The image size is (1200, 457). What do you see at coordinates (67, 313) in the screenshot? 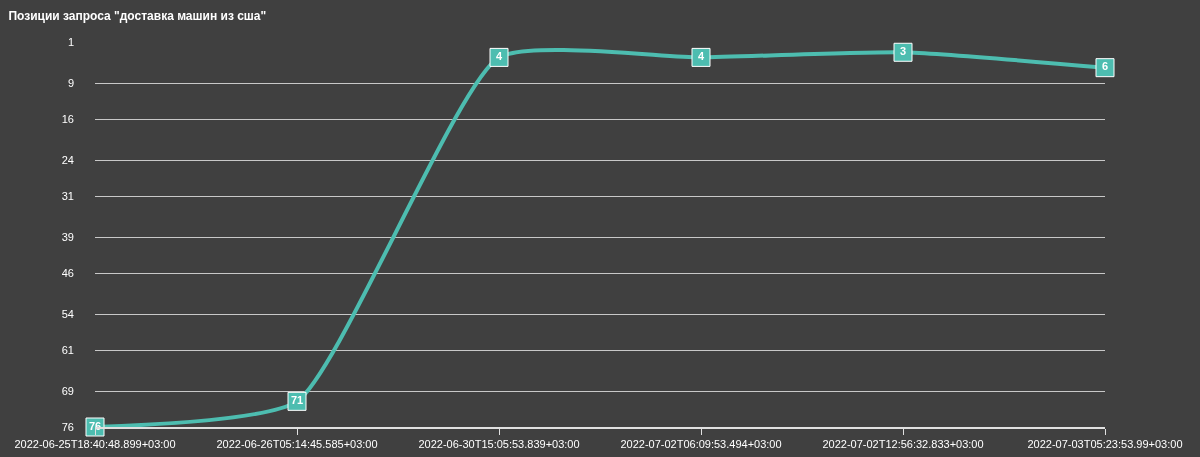
I see `y-tick-label: 54` at bounding box center [67, 313].